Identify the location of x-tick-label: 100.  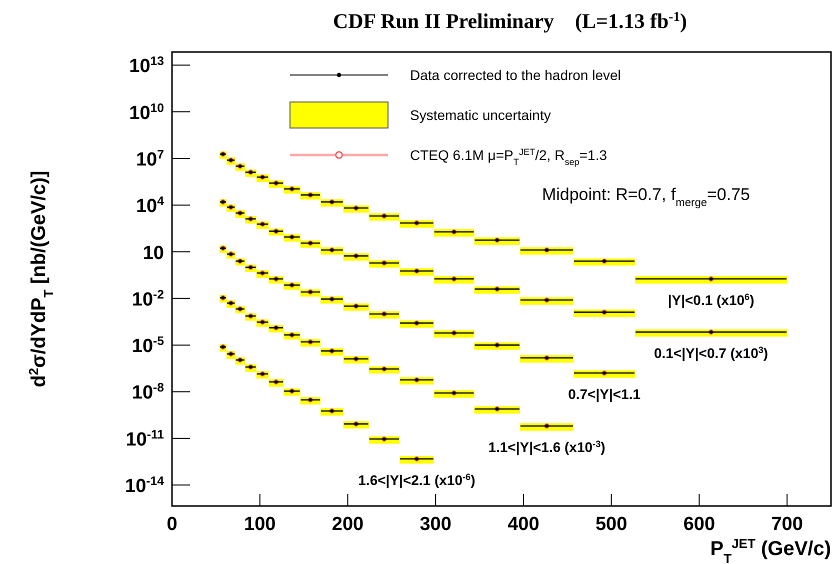
(260, 524).